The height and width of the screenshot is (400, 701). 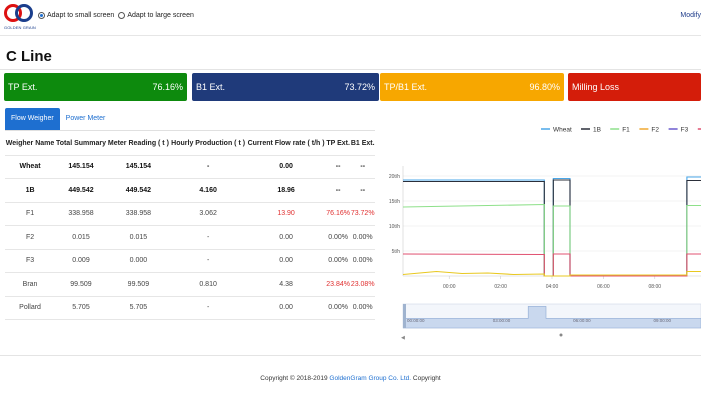 I want to click on table-cell: 0.009, so click(x=81, y=260).